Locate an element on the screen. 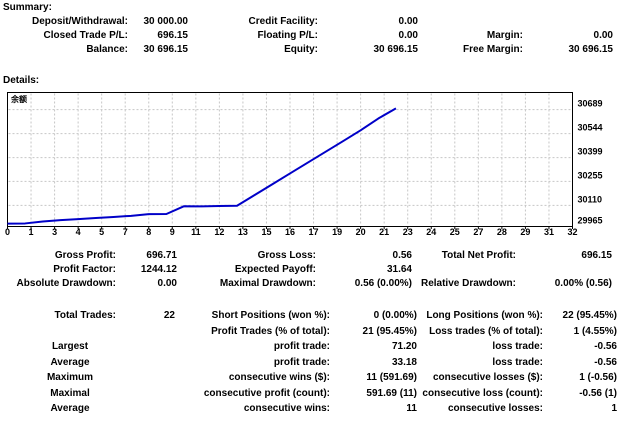 This screenshot has width=620, height=421. x-tick-label: 27 is located at coordinates (478, 232).